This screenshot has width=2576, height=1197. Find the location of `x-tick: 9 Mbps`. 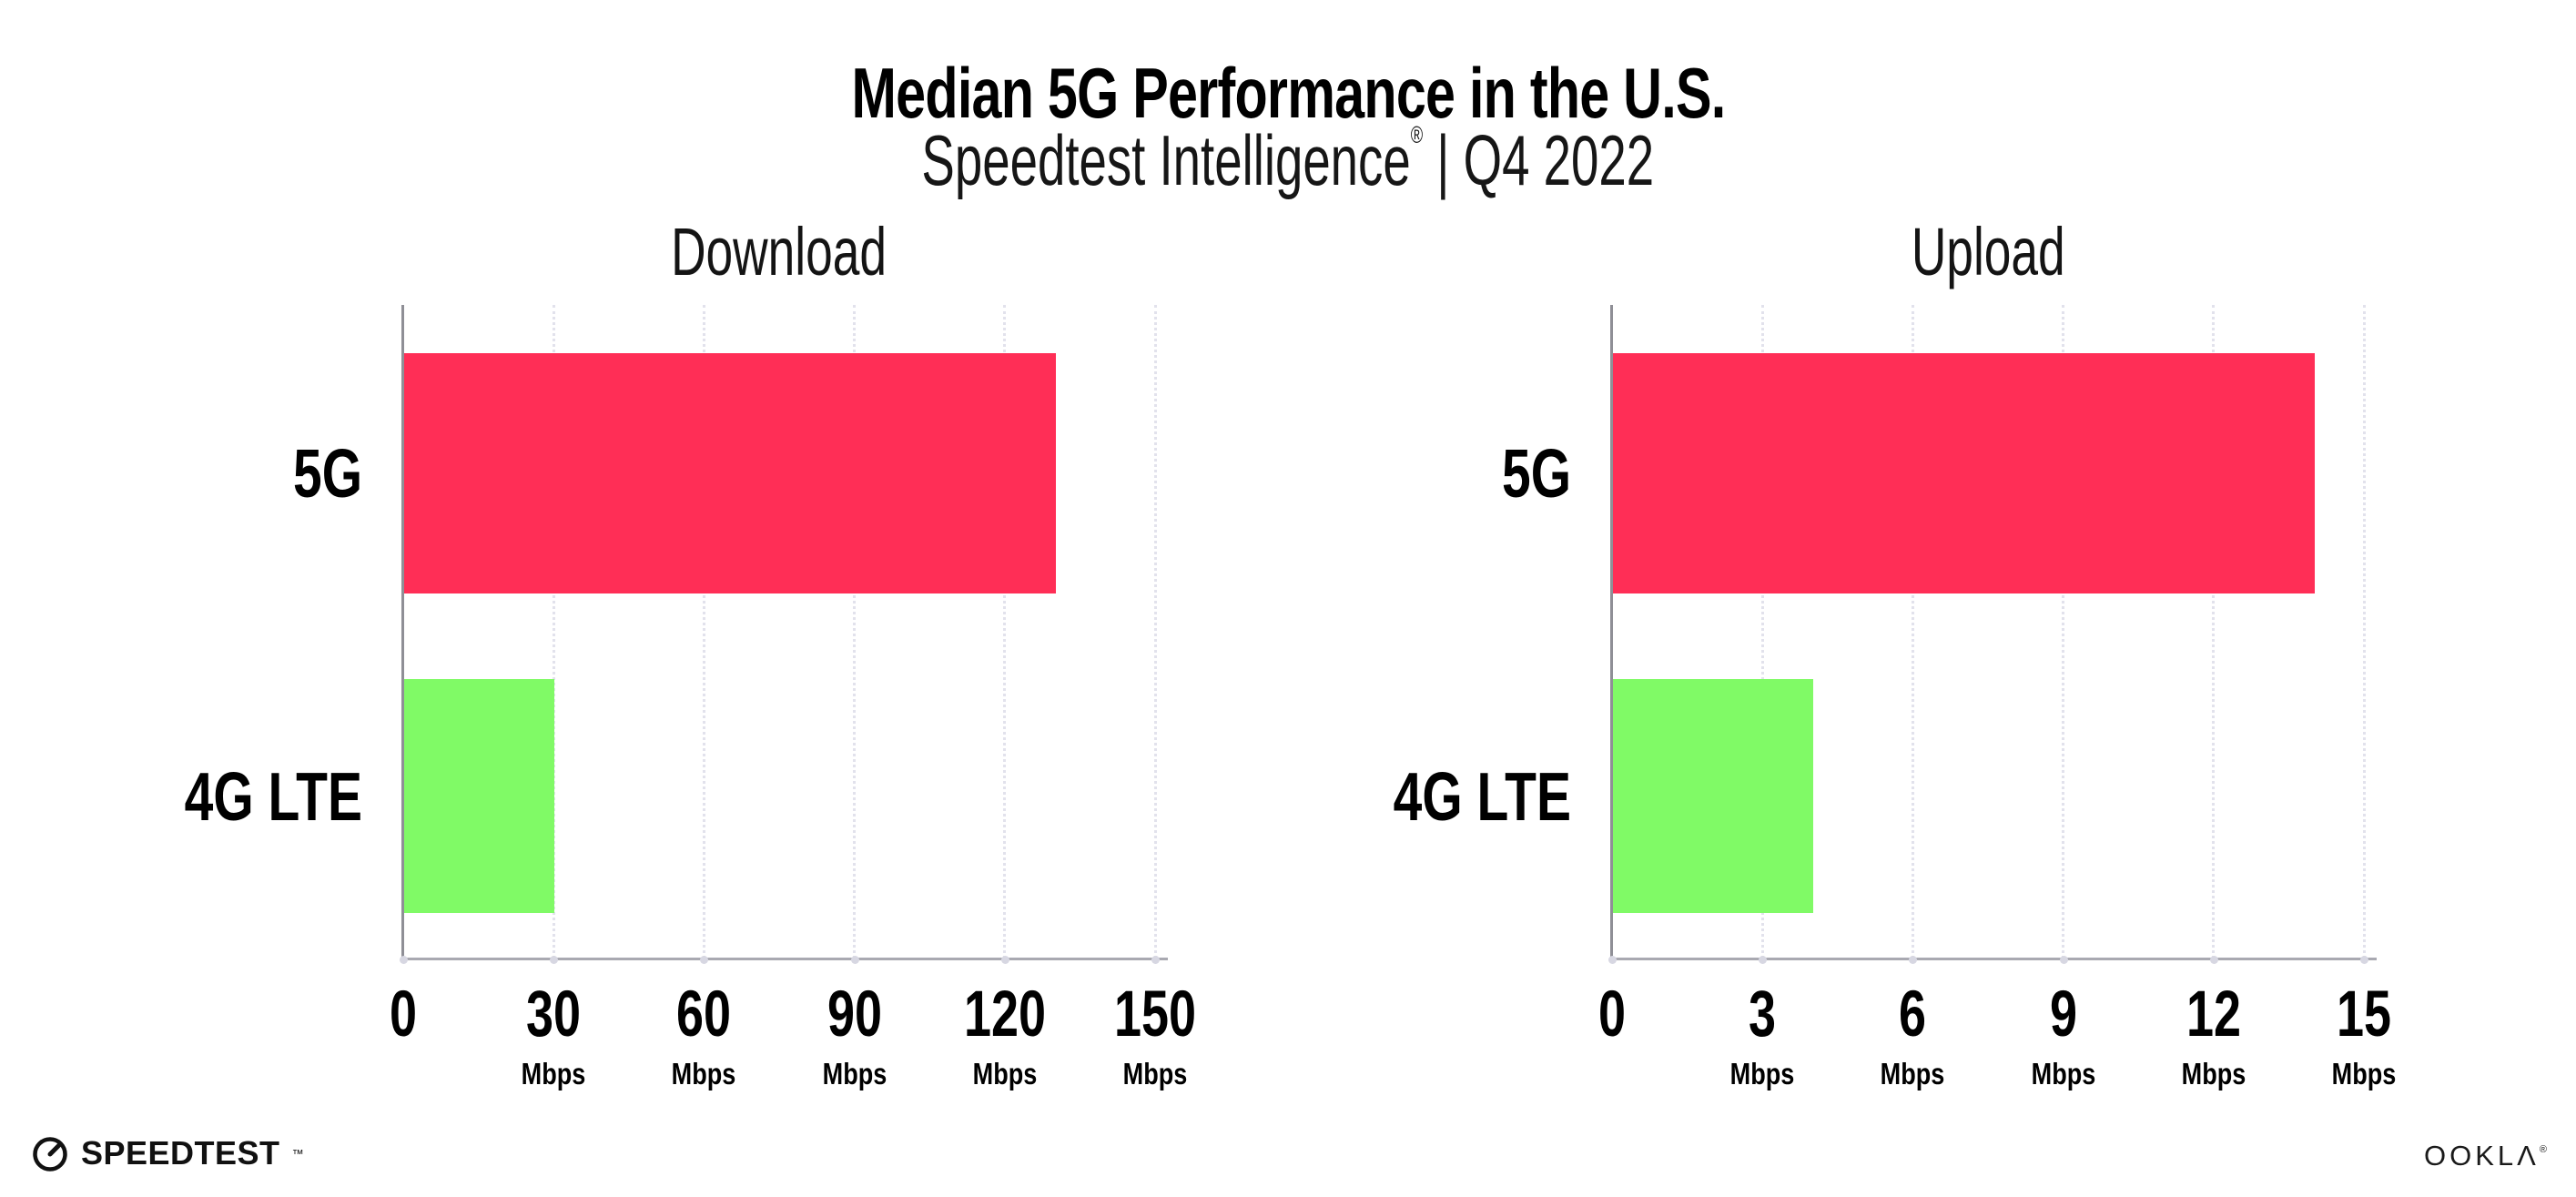

x-tick: 9 Mbps is located at coordinates (2063, 1034).